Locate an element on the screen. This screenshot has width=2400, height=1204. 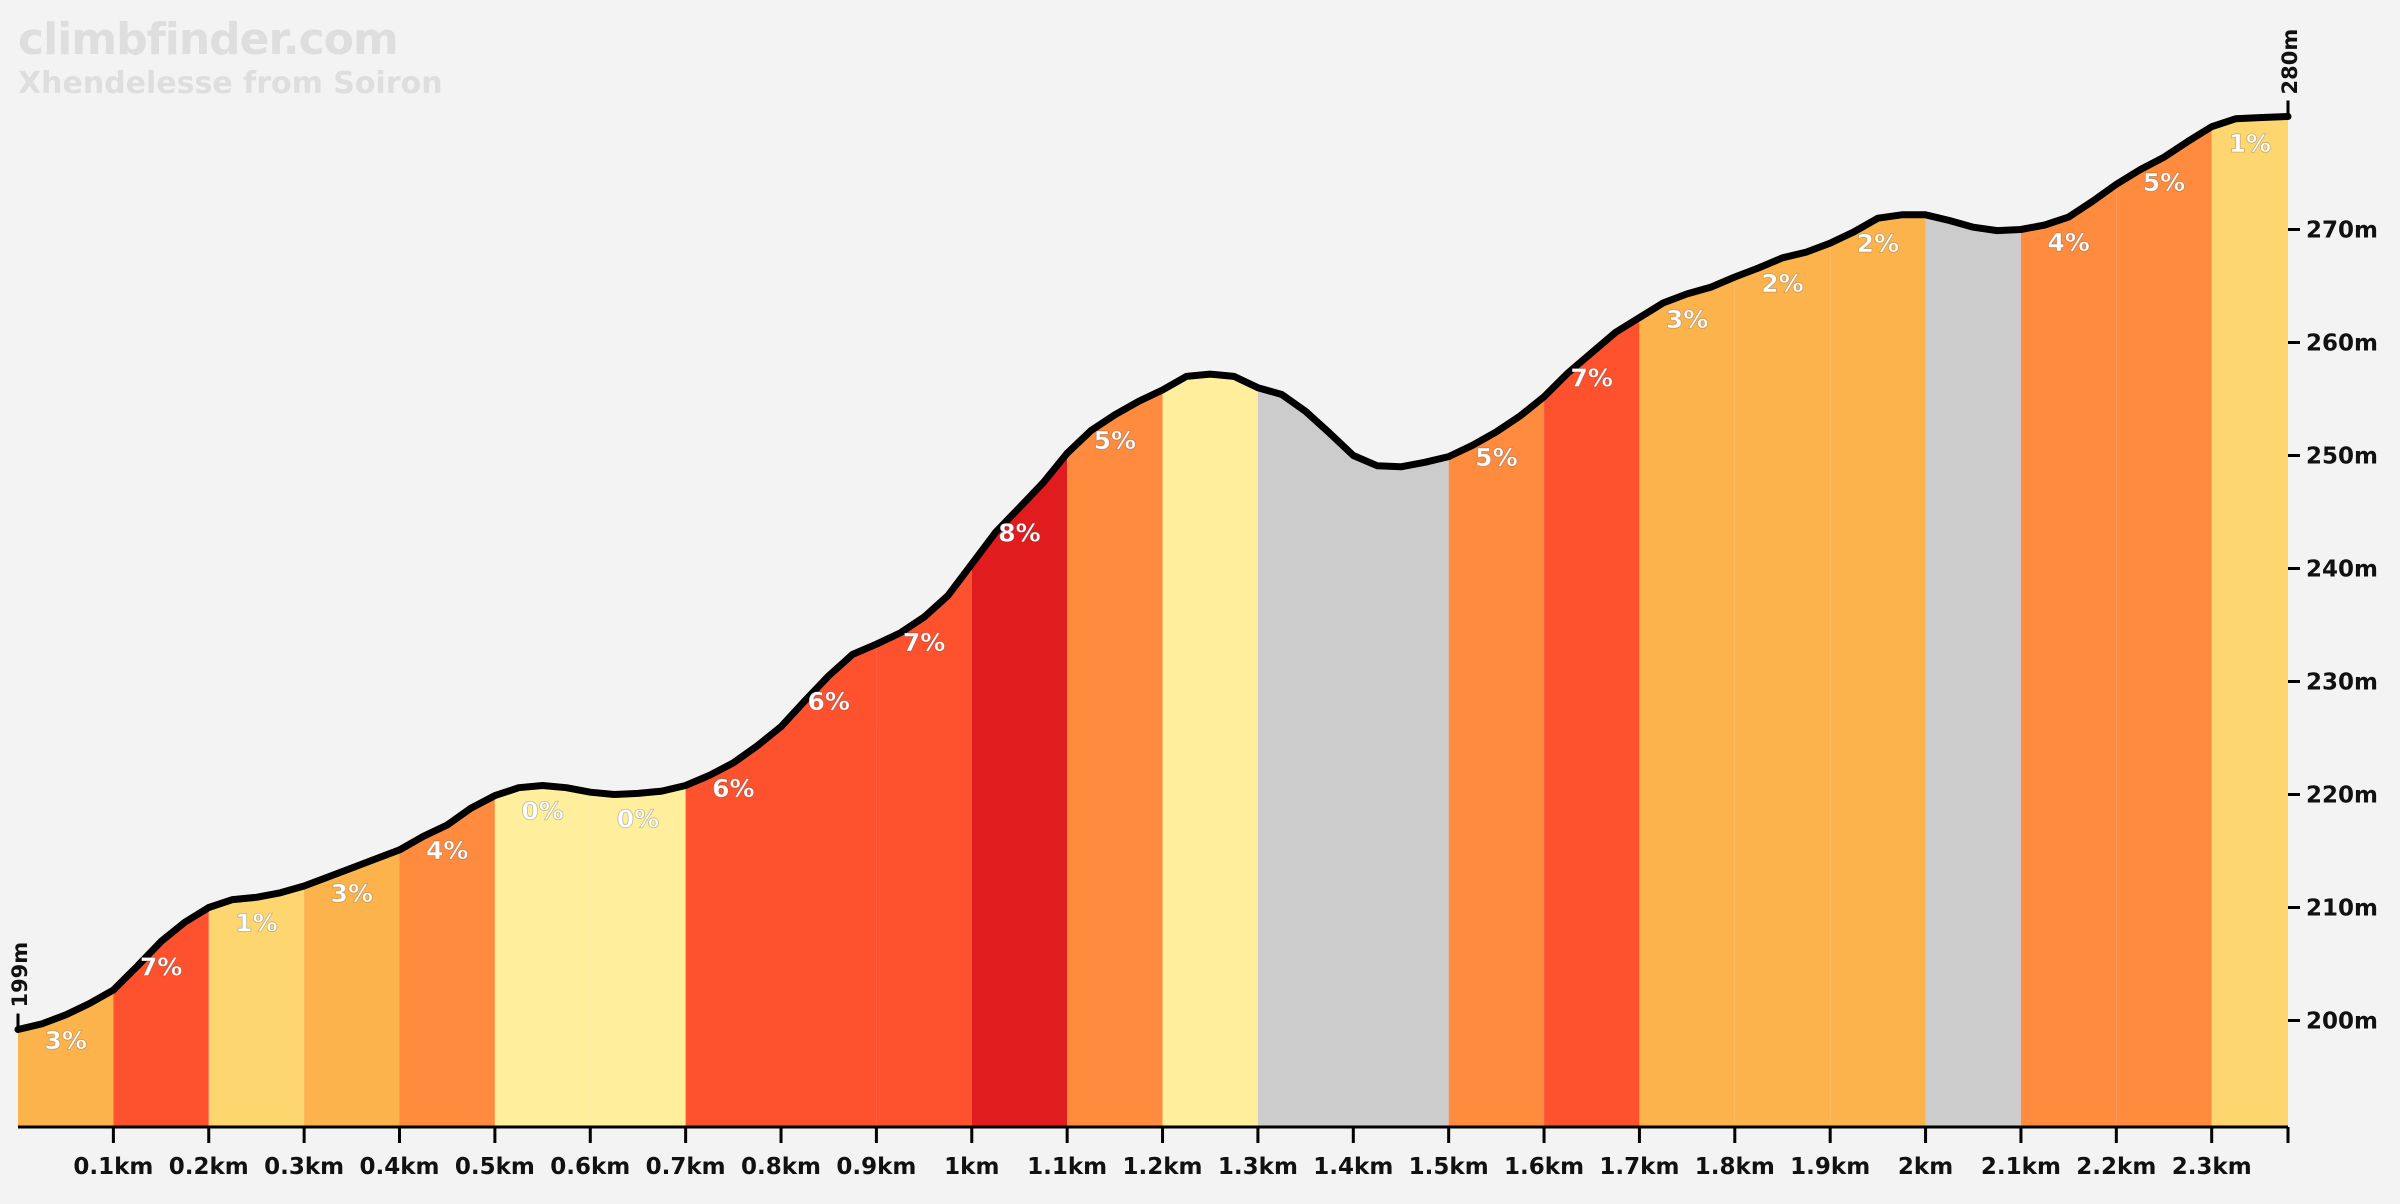
end-elevation-label: 280m is located at coordinates (2290, 62).